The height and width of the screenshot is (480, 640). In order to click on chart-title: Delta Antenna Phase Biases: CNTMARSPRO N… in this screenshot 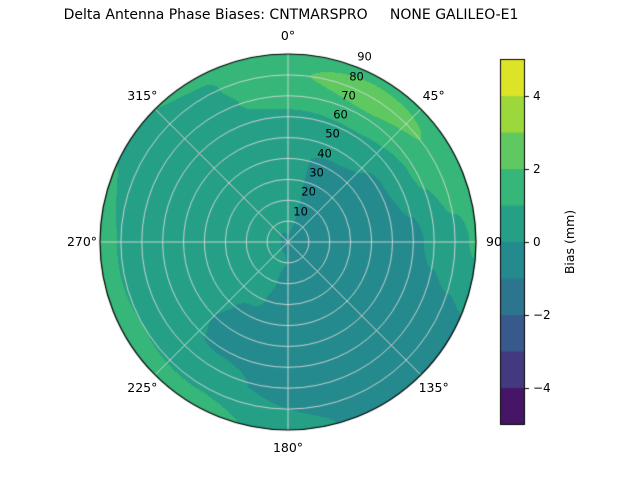, I will do `click(291, 15)`.